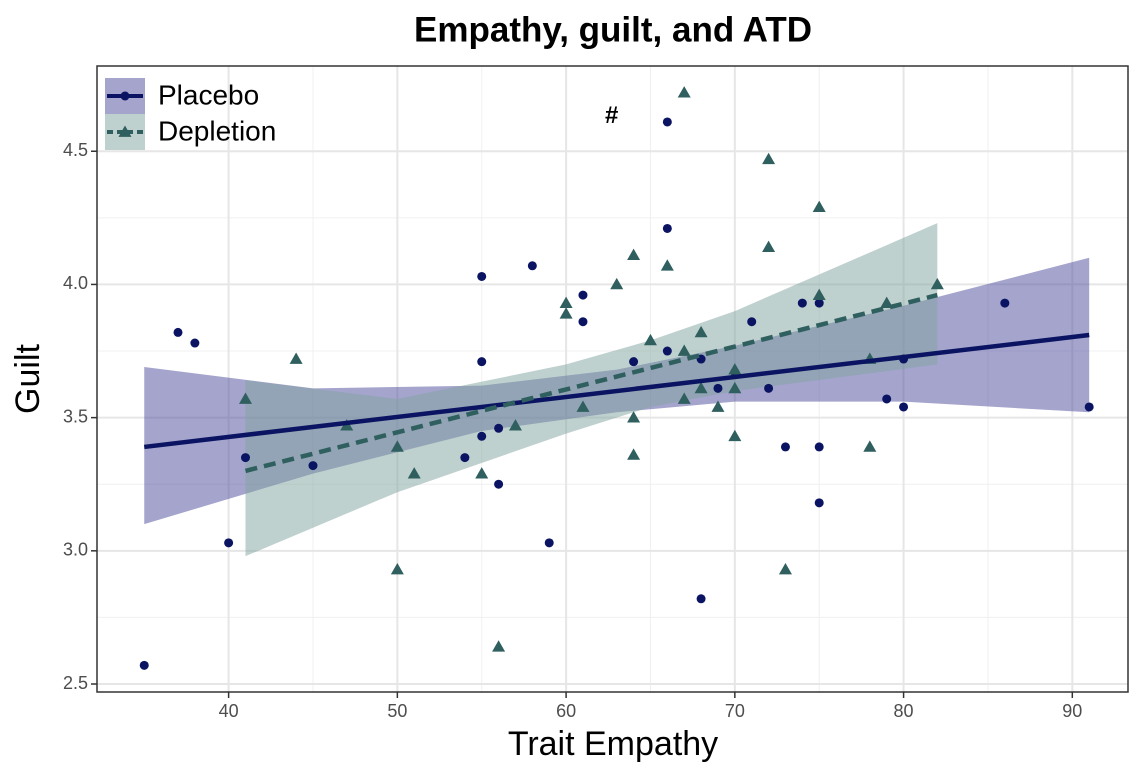 This screenshot has height=767, width=1130. I want to click on x-tick-label: 90, so click(1072, 711).